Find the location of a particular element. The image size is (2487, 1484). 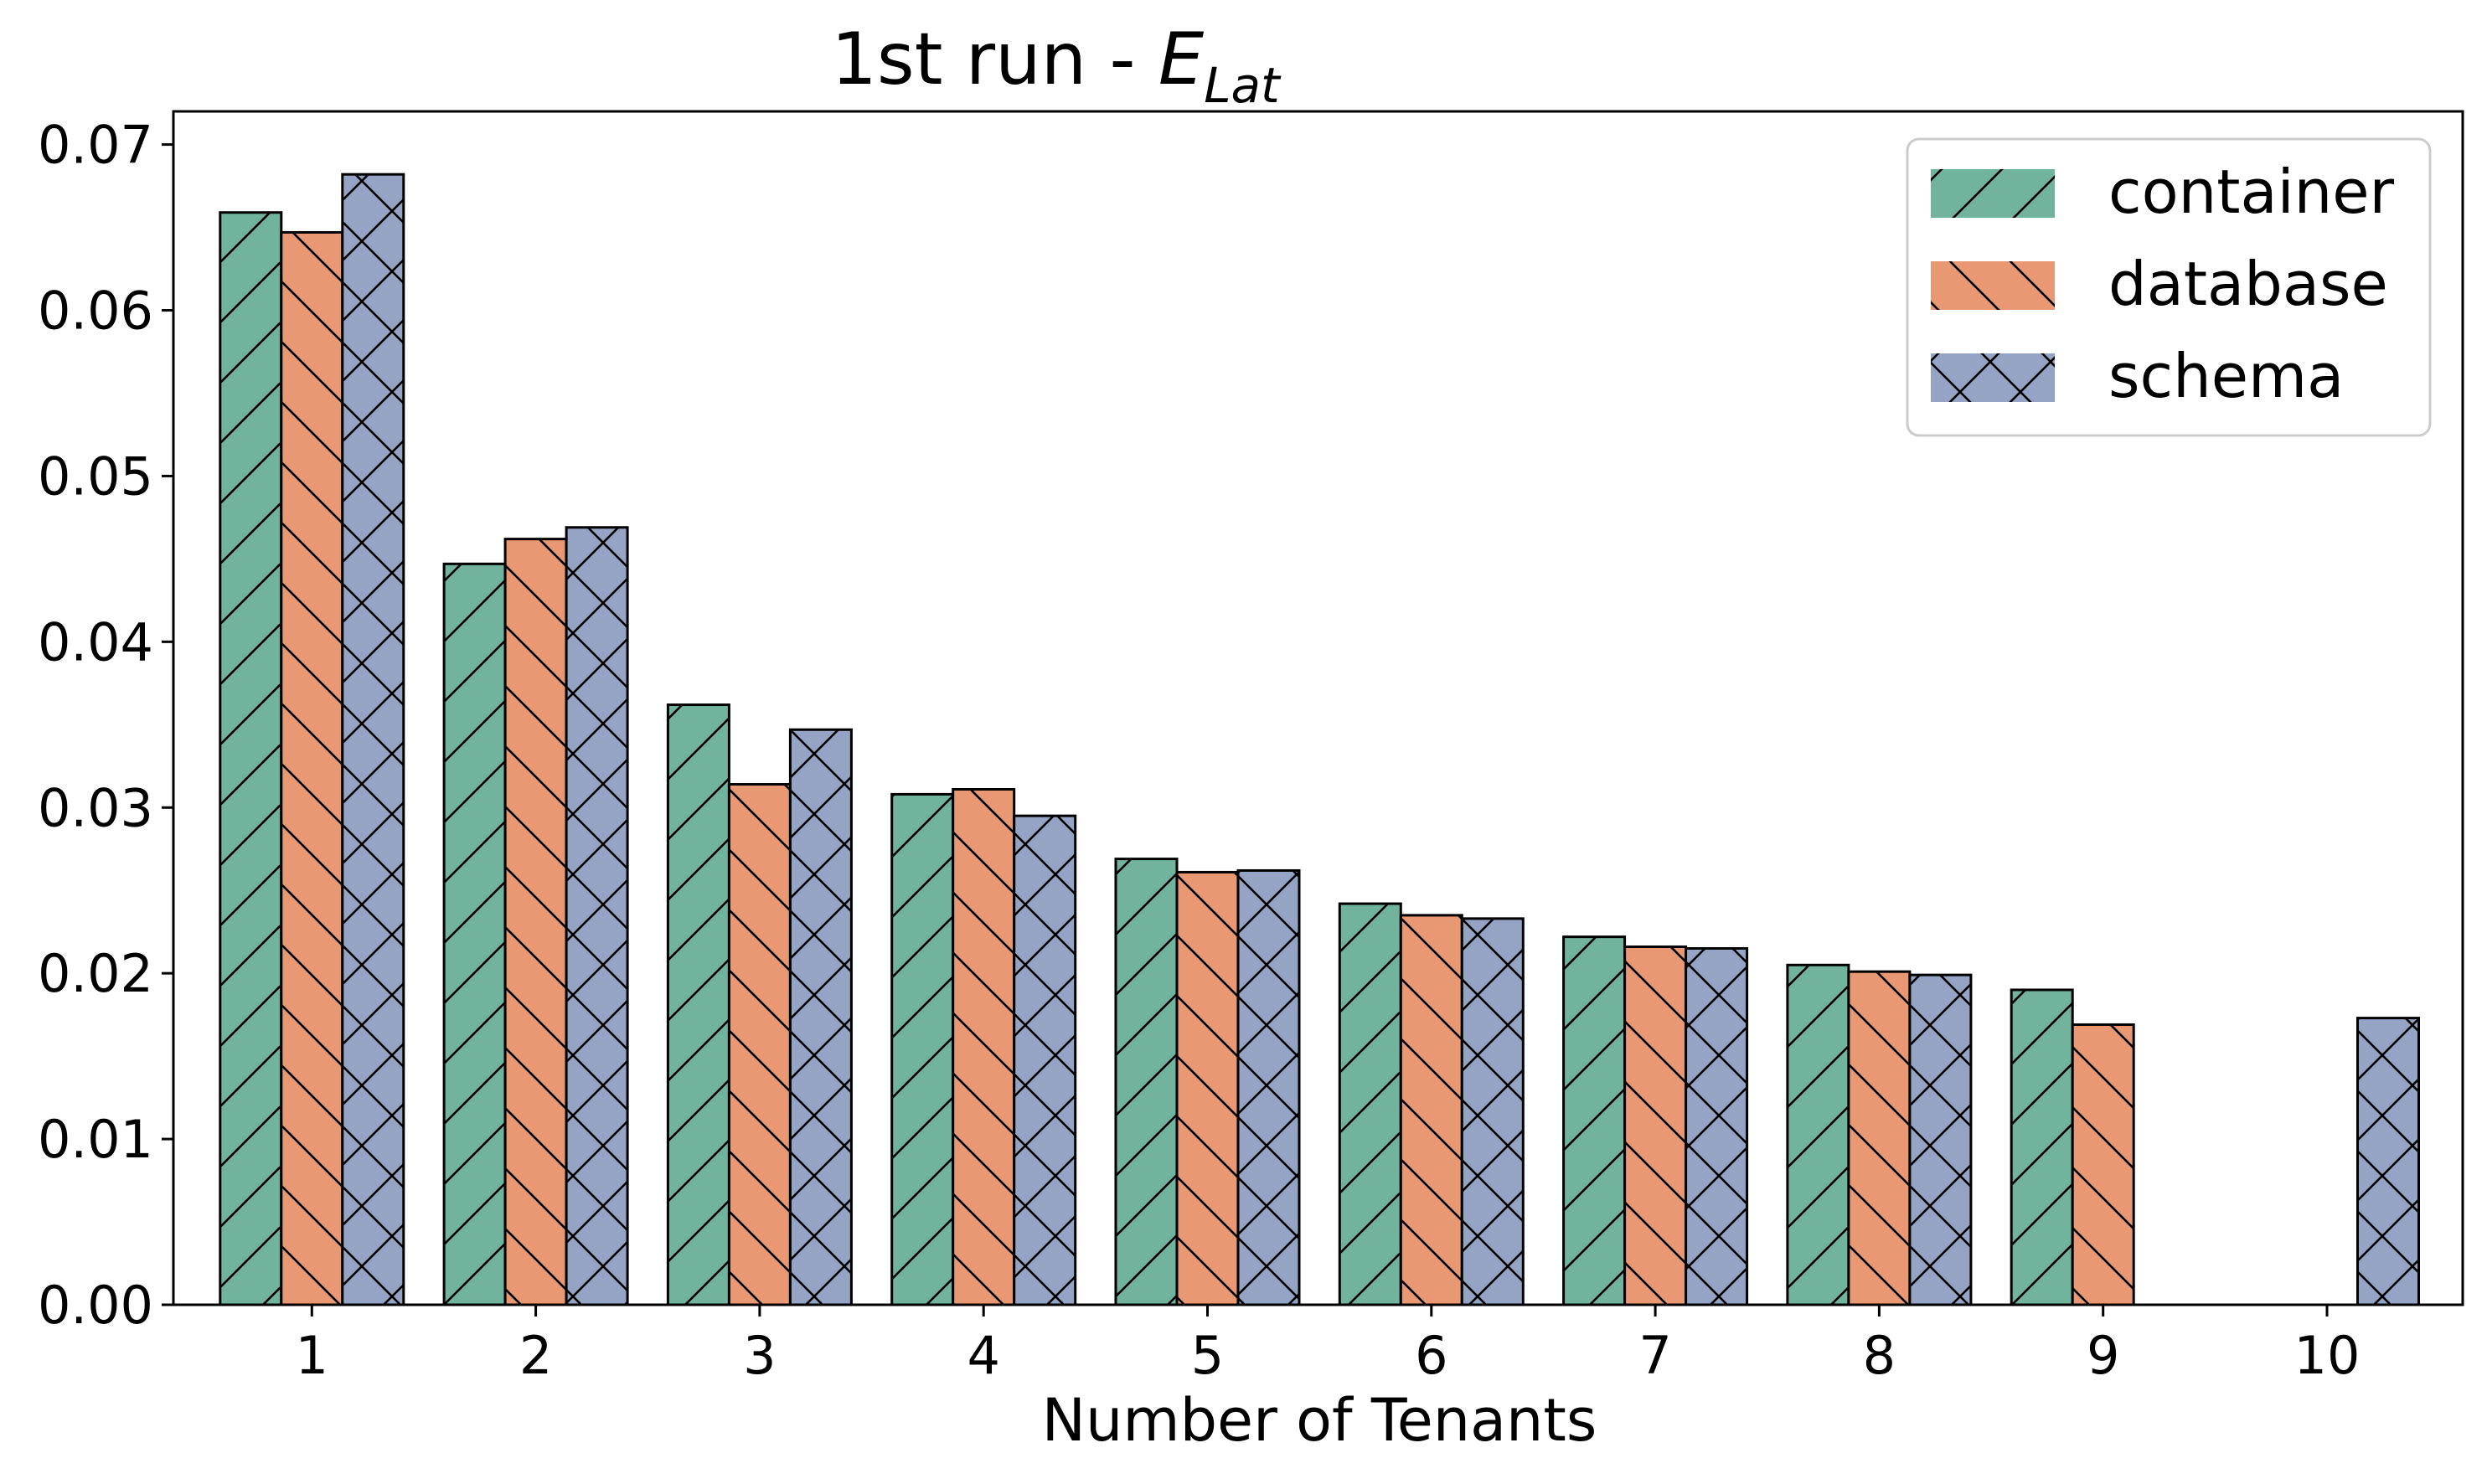

x-tick-label: 3 is located at coordinates (759, 1355).